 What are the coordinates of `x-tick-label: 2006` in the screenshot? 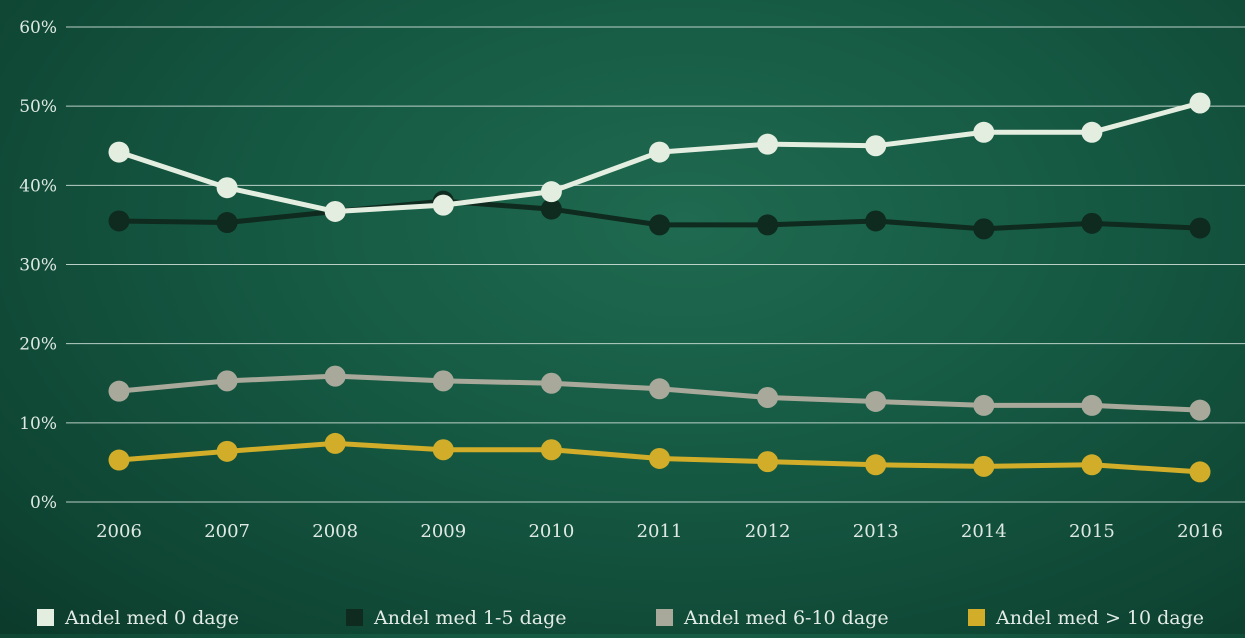 It's located at (119, 531).